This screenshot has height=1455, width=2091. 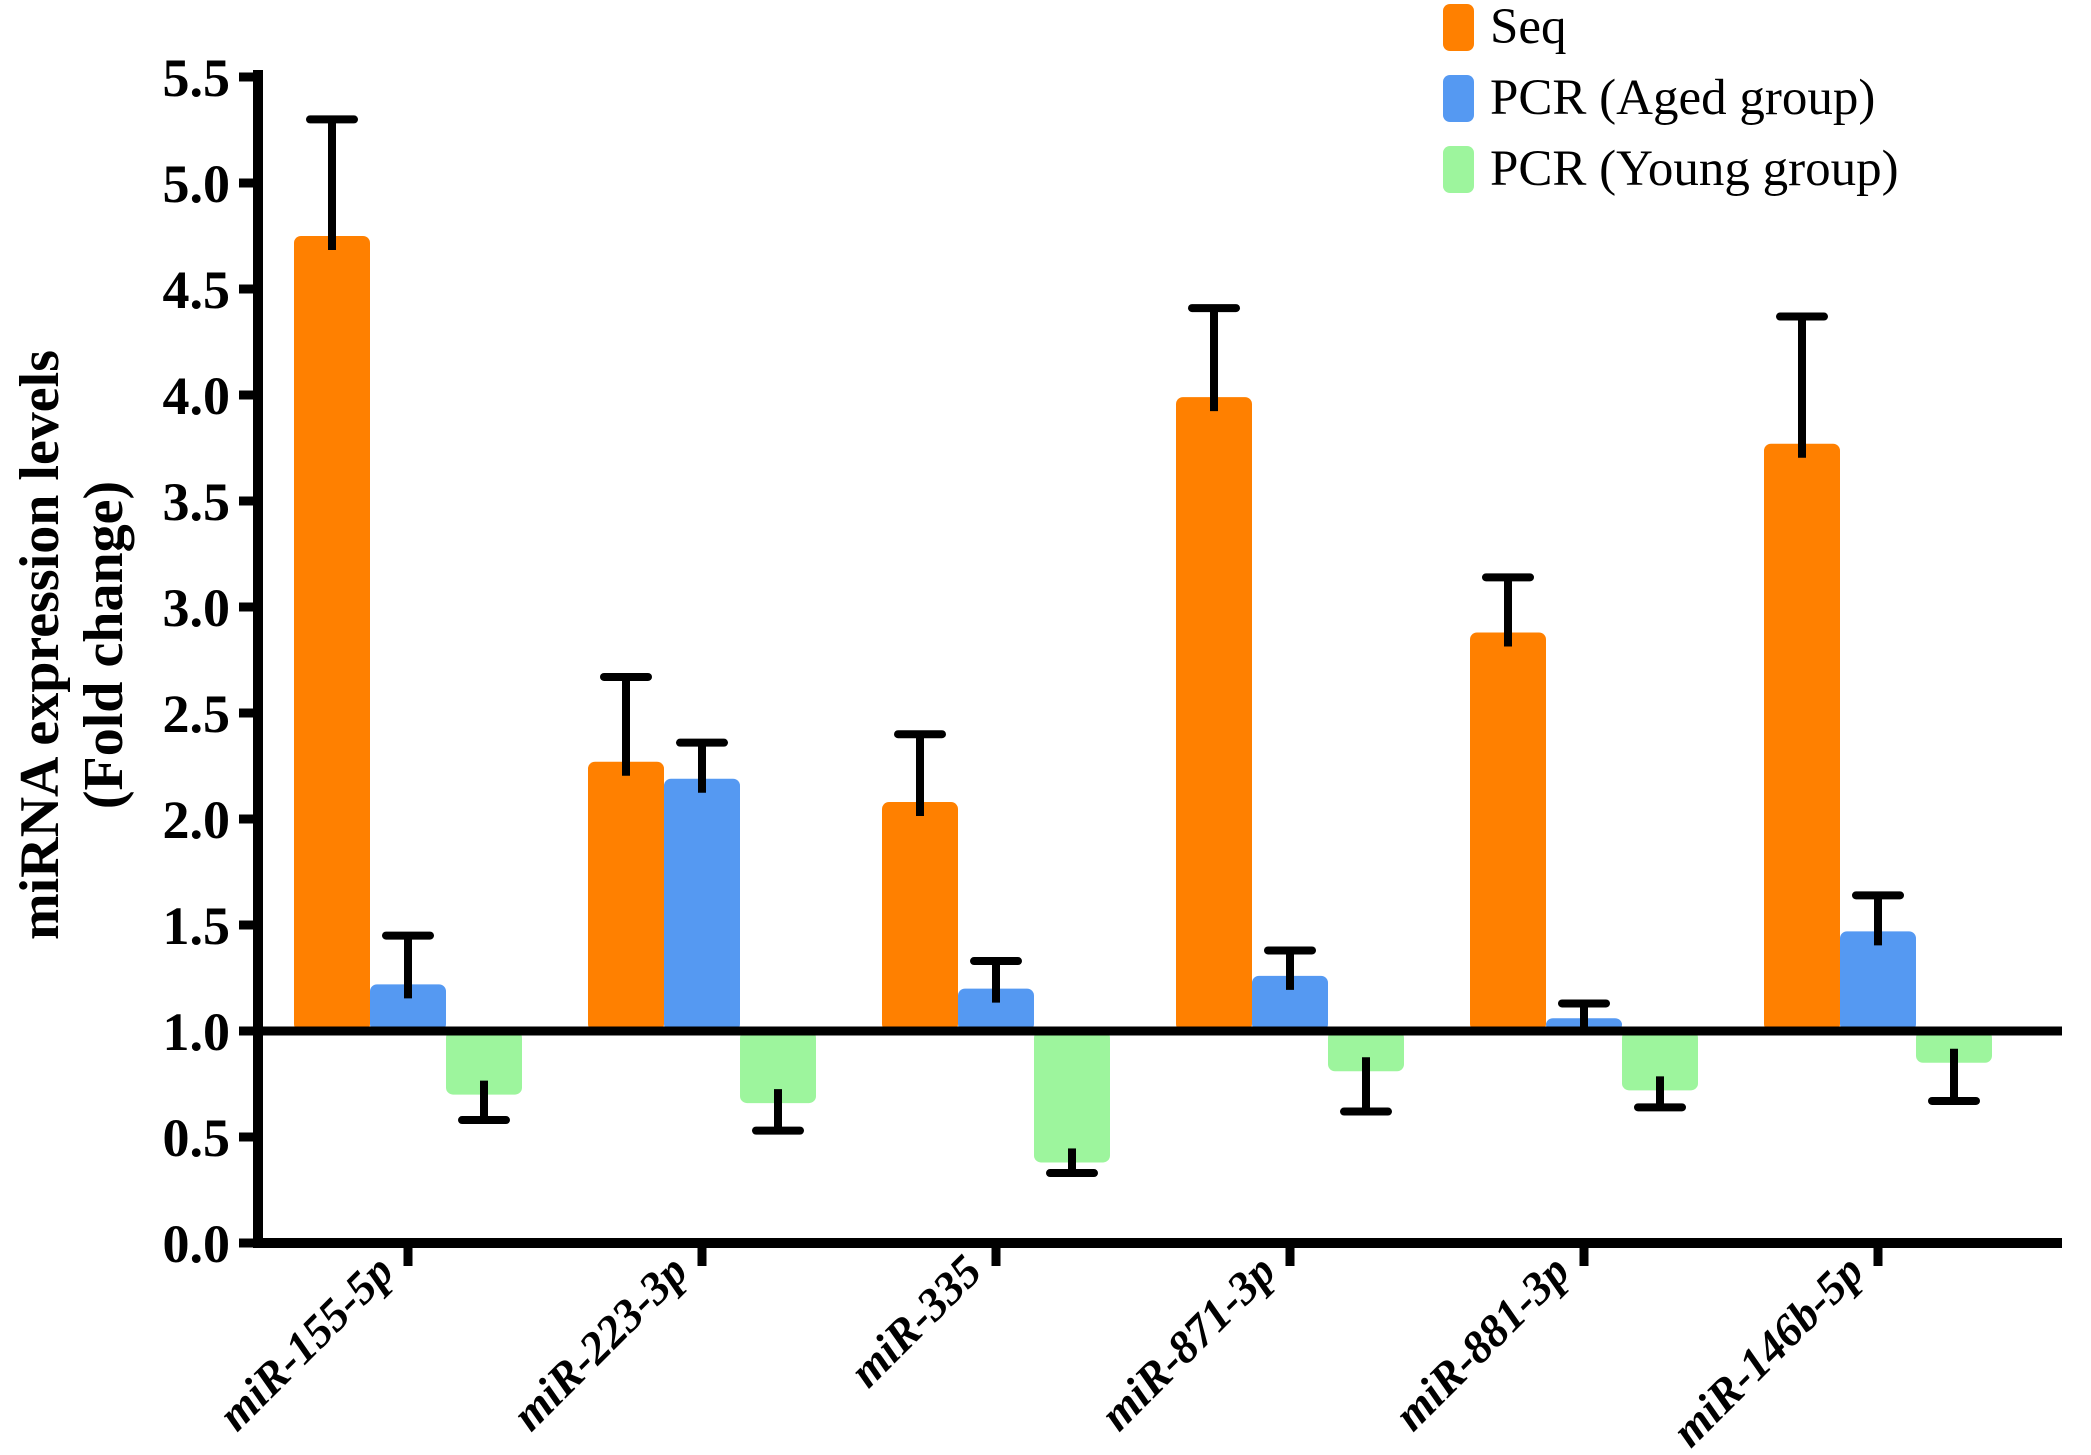 I want to click on bar-pcr-aged-group--miR-155-5p, so click(x=408, y=1007).